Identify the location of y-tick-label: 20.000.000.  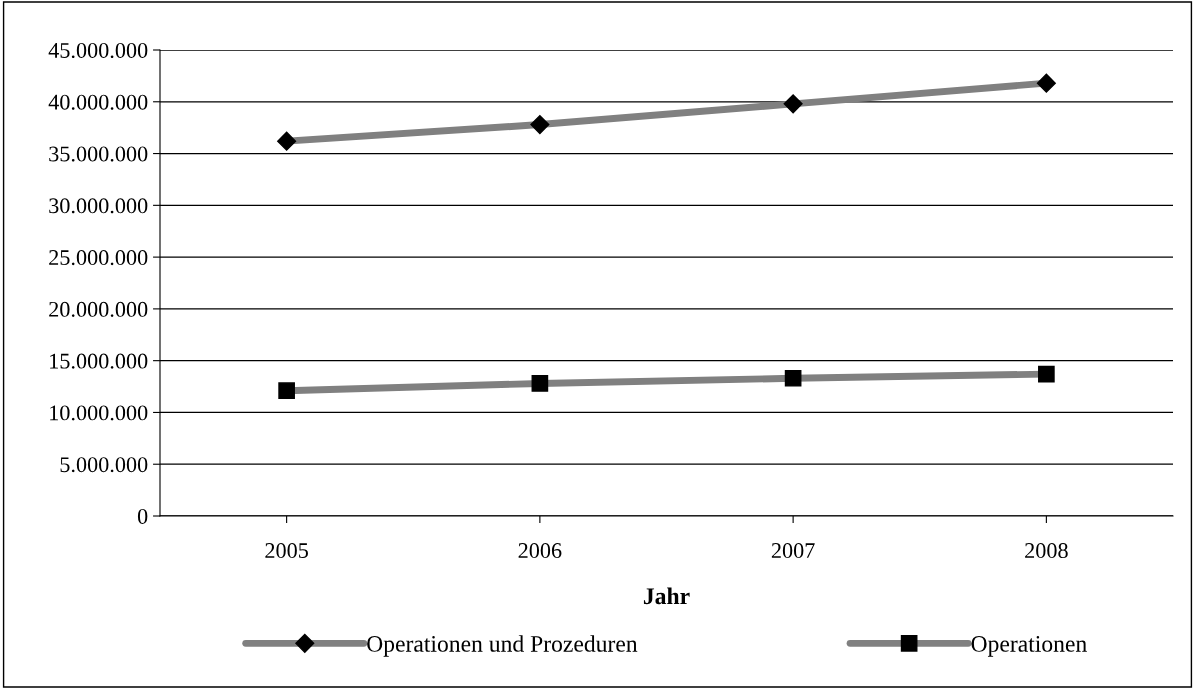
(98, 309).